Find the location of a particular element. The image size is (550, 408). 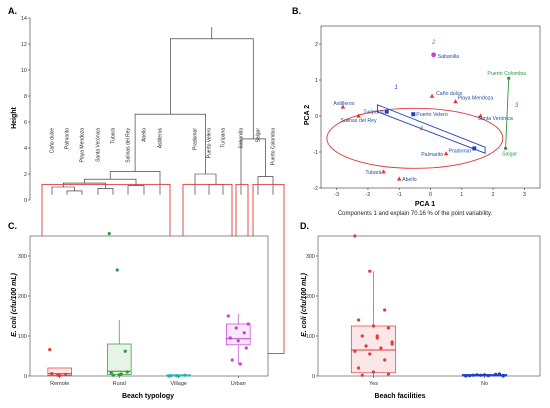

facilities-y-tick-label: 100 is located at coordinates (310, 337).